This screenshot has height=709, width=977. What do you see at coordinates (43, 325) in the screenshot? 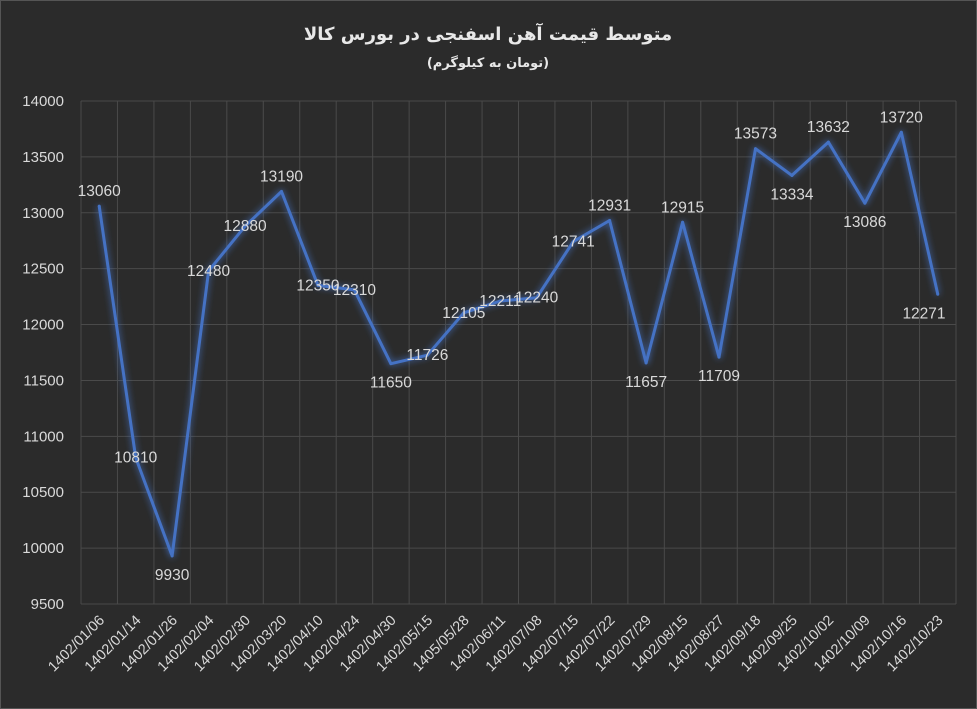
I see `y-tick-label: 12000` at bounding box center [43, 325].